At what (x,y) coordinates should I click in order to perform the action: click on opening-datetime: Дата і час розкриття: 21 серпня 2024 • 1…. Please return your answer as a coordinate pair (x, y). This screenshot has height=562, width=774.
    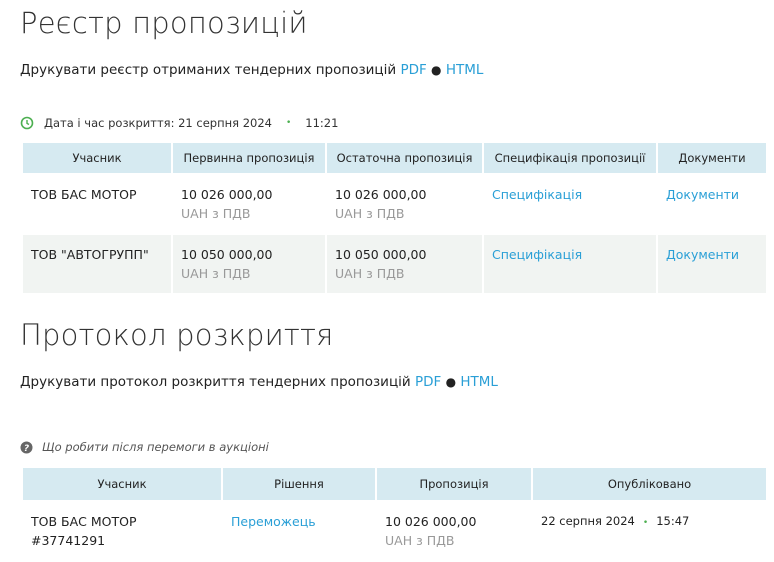
    Looking at the image, I should click on (179, 123).